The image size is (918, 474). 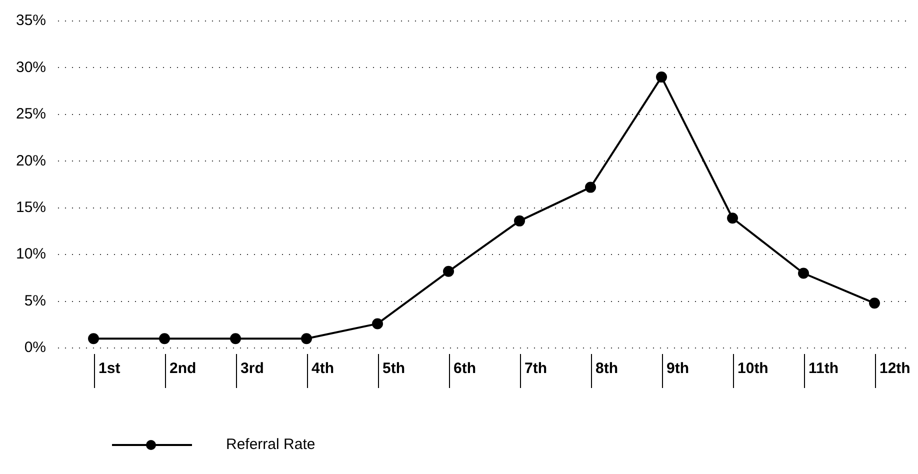 What do you see at coordinates (31, 207) in the screenshot?
I see `y-tick-label: 15%` at bounding box center [31, 207].